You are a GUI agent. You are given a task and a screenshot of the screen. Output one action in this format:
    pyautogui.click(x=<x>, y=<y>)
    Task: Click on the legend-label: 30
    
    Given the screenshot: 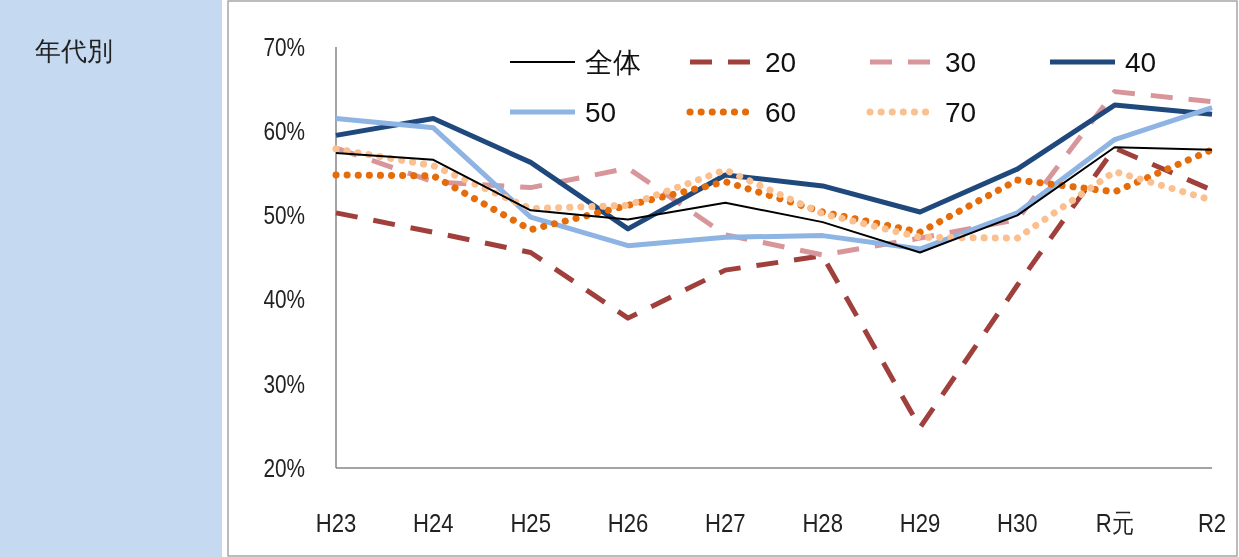 What is the action you would take?
    pyautogui.click(x=961, y=62)
    